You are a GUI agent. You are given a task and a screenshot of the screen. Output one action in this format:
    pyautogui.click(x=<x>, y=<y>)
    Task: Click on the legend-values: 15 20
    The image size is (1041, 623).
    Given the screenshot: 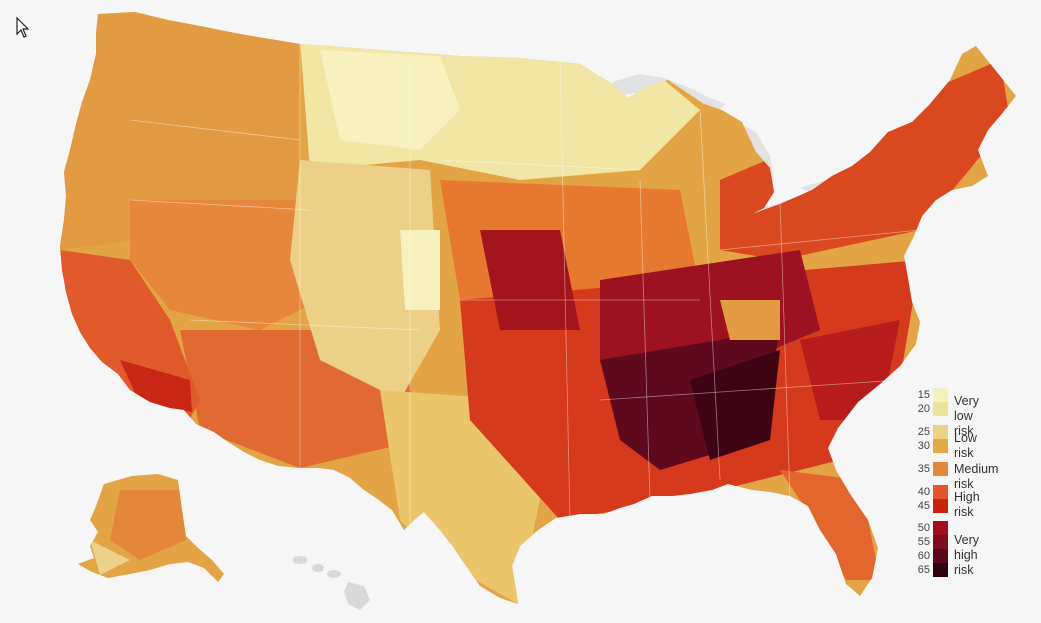 What is the action you would take?
    pyautogui.click(x=921, y=402)
    